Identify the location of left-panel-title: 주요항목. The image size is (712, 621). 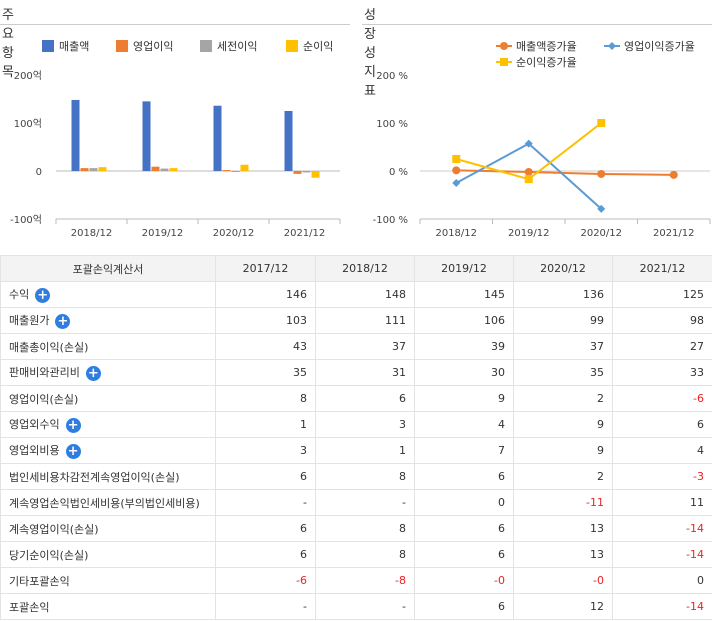
(8, 44).